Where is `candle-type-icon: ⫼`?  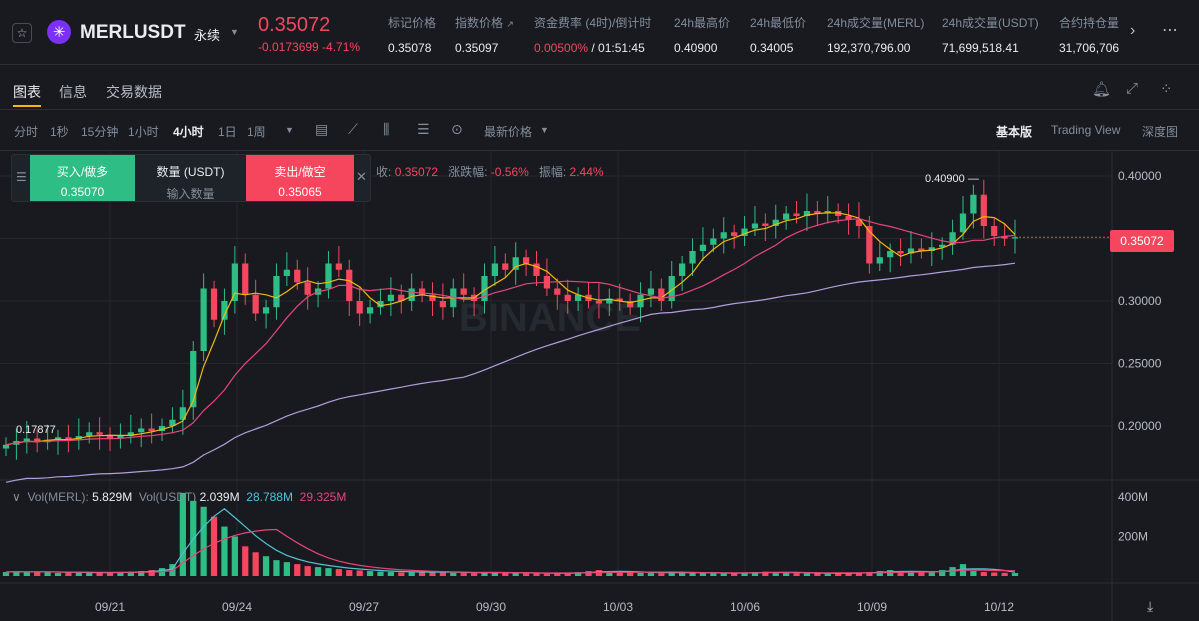
candle-type-icon: ⫼ is located at coordinates (386, 129).